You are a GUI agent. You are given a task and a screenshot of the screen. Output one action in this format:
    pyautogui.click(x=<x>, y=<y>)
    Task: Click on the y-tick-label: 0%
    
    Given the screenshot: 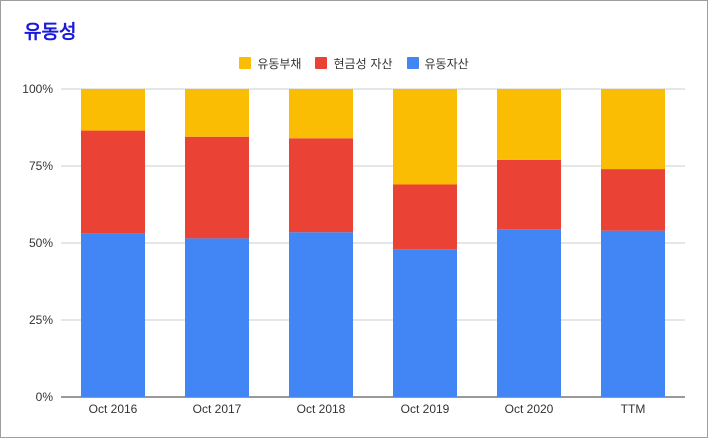 What is the action you would take?
    pyautogui.click(x=45, y=397)
    